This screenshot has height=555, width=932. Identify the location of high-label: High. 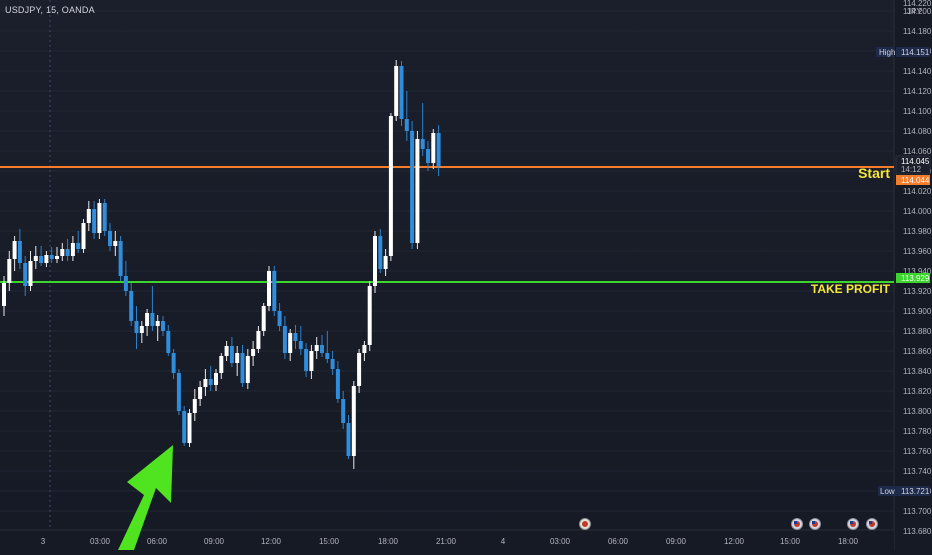
(887, 52).